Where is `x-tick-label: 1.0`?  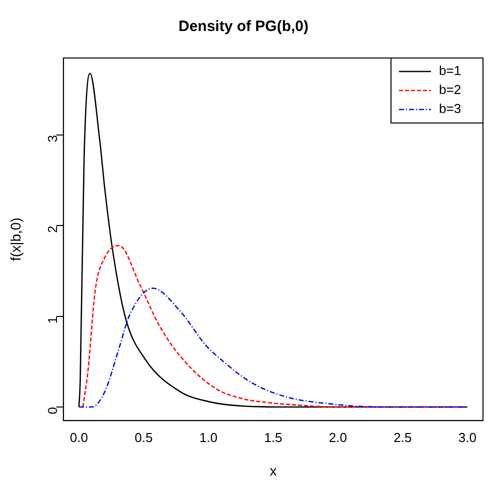
x-tick-label: 1.0 is located at coordinates (208, 437).